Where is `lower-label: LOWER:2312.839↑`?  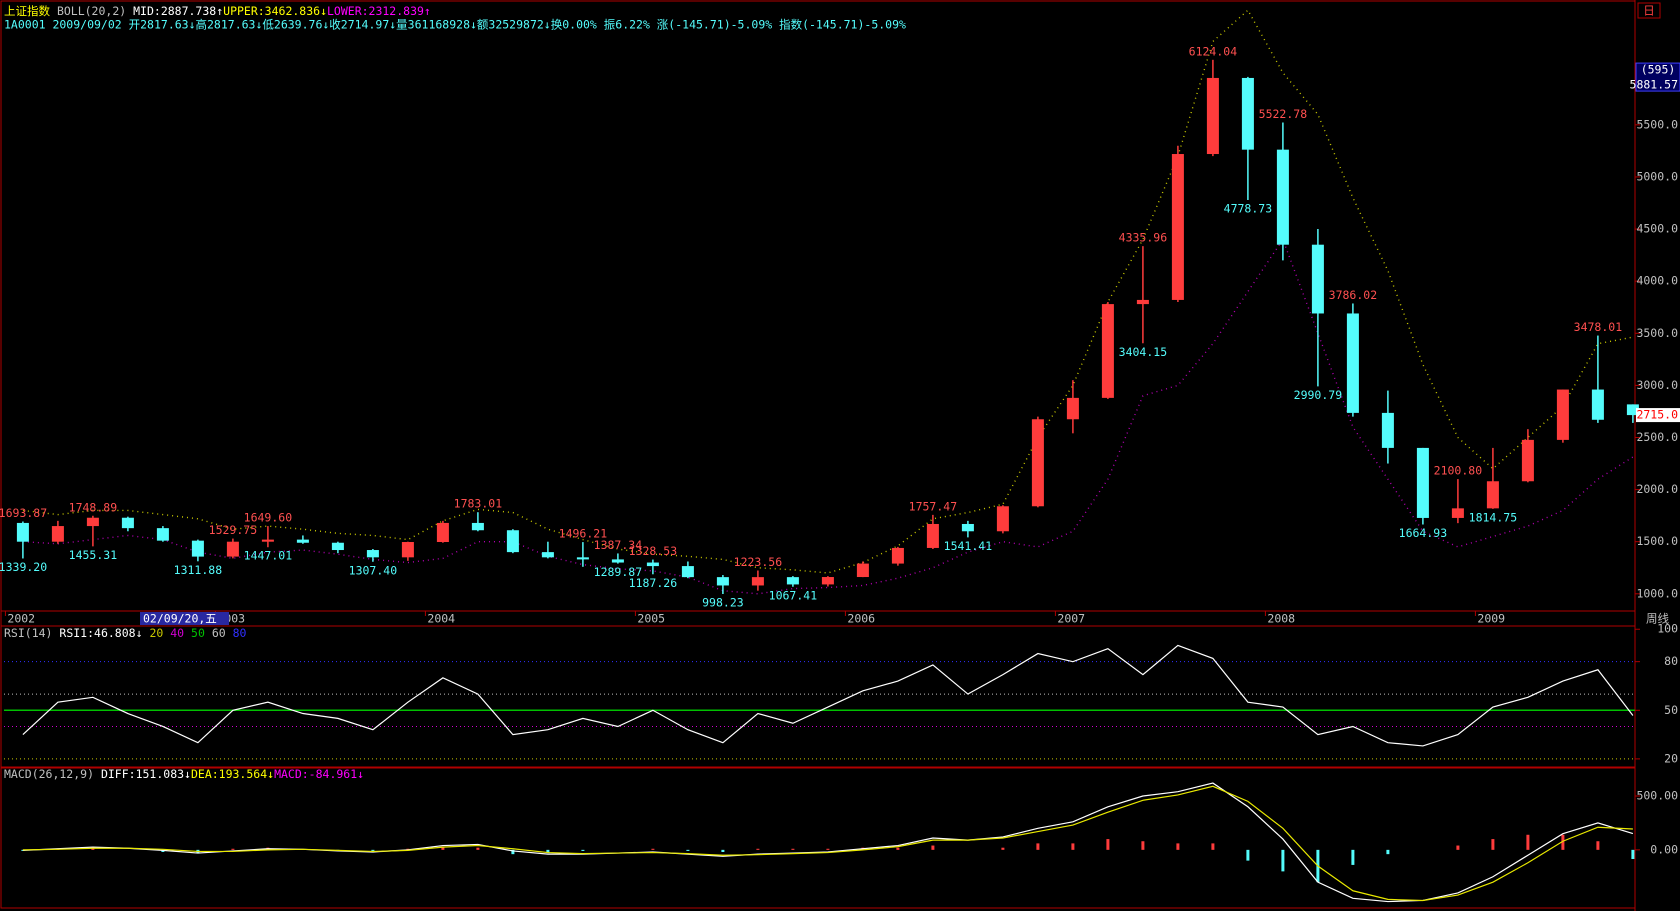 lower-label: LOWER:2312.839↑ is located at coordinates (379, 11).